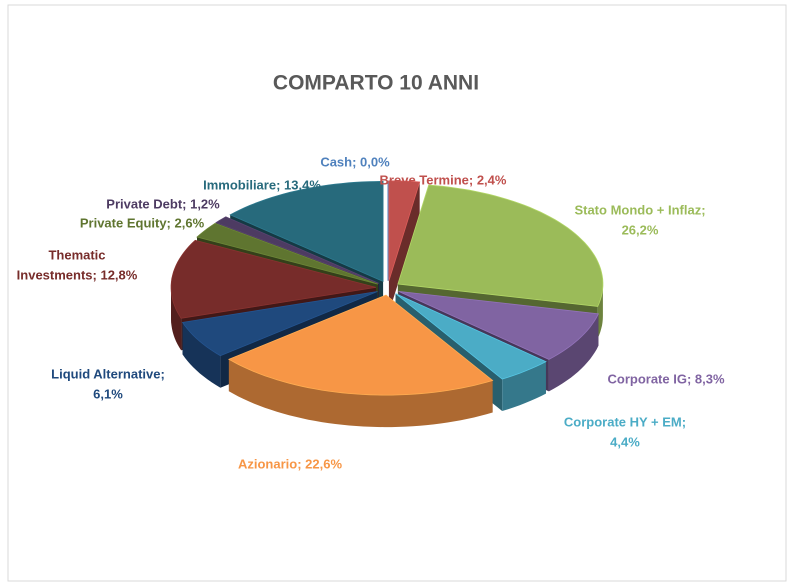 Image resolution: width=794 pixels, height=586 pixels. I want to click on data-label: Private Equity; 2,6%, so click(142, 222).